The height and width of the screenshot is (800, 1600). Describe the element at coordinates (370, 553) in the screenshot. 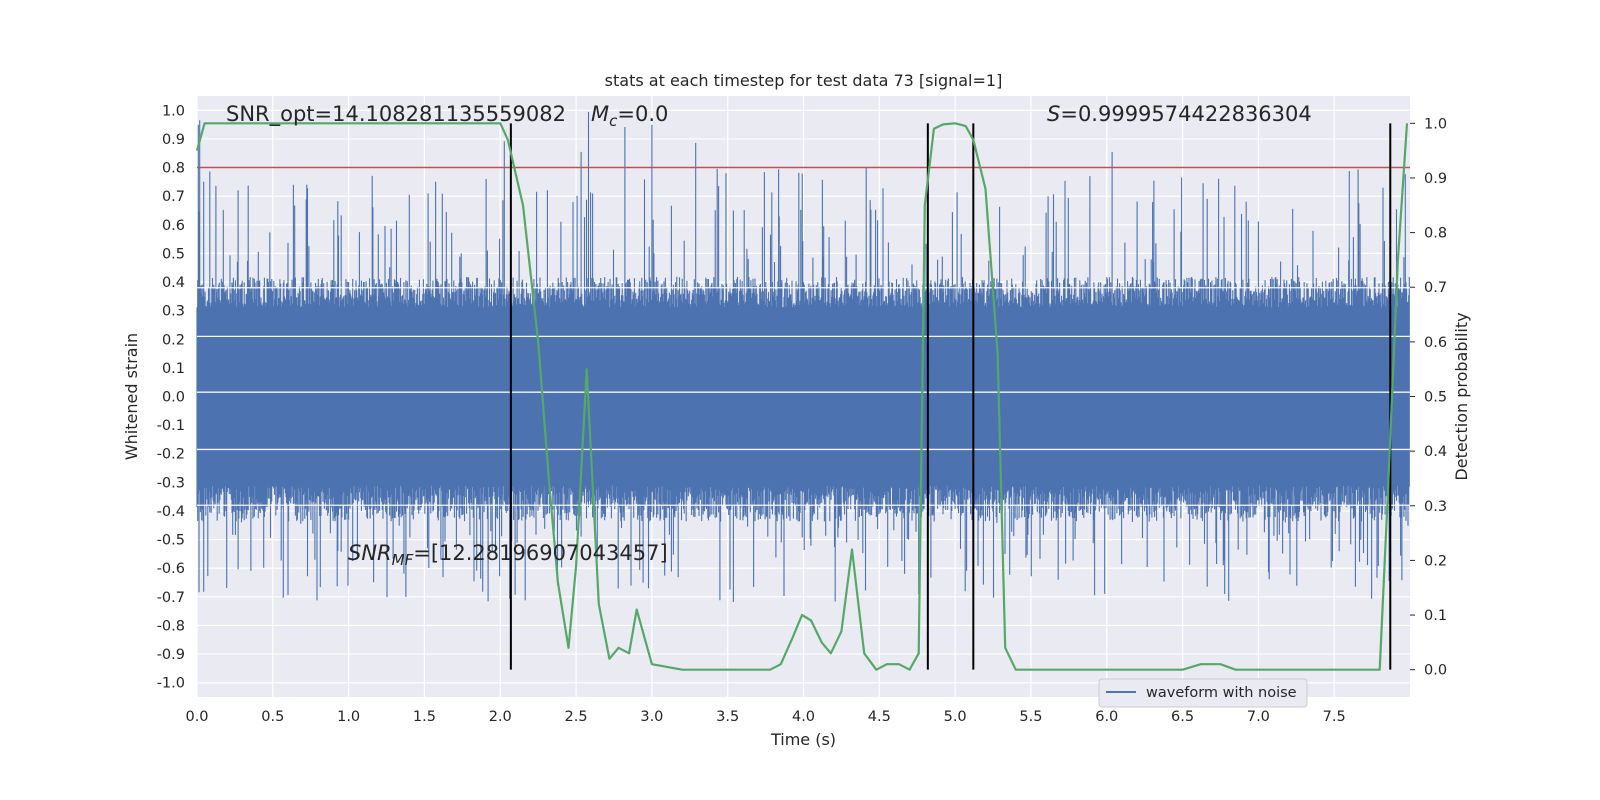

I see `snr-mf-symbol: SNR` at that location.